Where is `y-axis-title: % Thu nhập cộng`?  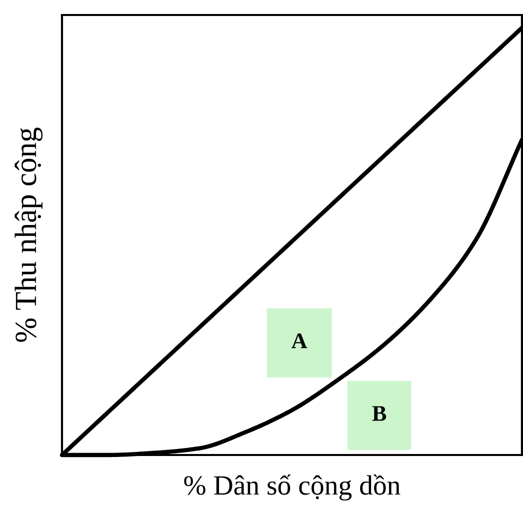
y-axis-title: % Thu nhập cộng is located at coordinates (28, 235).